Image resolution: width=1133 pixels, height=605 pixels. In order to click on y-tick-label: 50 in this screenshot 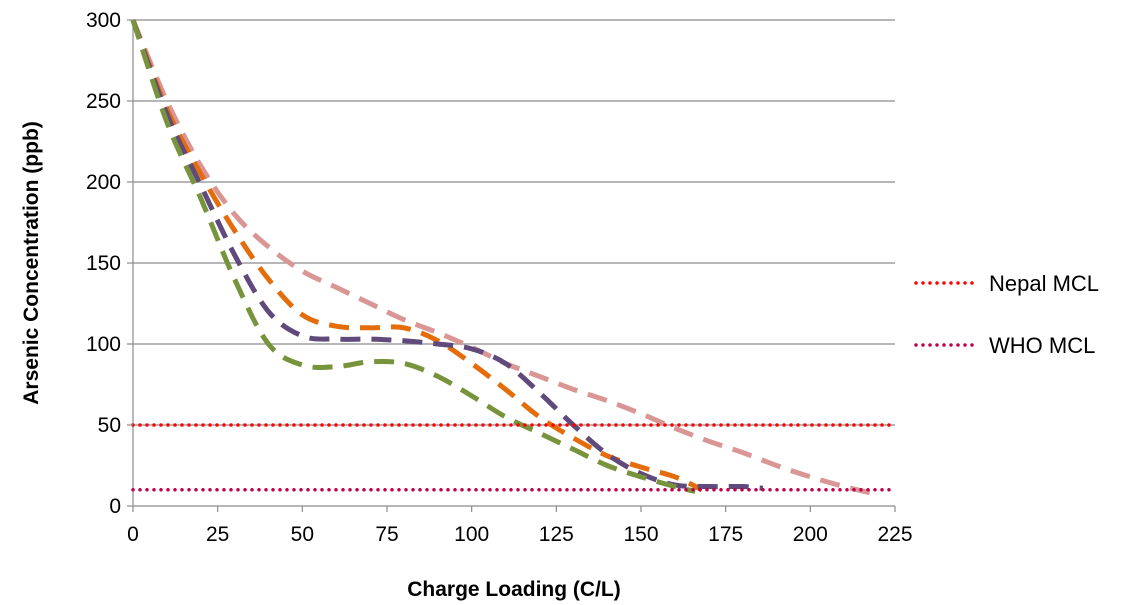, I will do `click(109, 425)`.